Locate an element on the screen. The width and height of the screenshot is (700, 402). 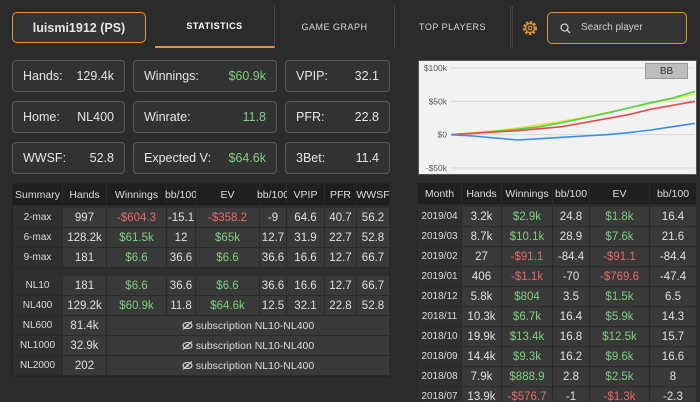
table-cell: 7.9k is located at coordinates (482, 377).